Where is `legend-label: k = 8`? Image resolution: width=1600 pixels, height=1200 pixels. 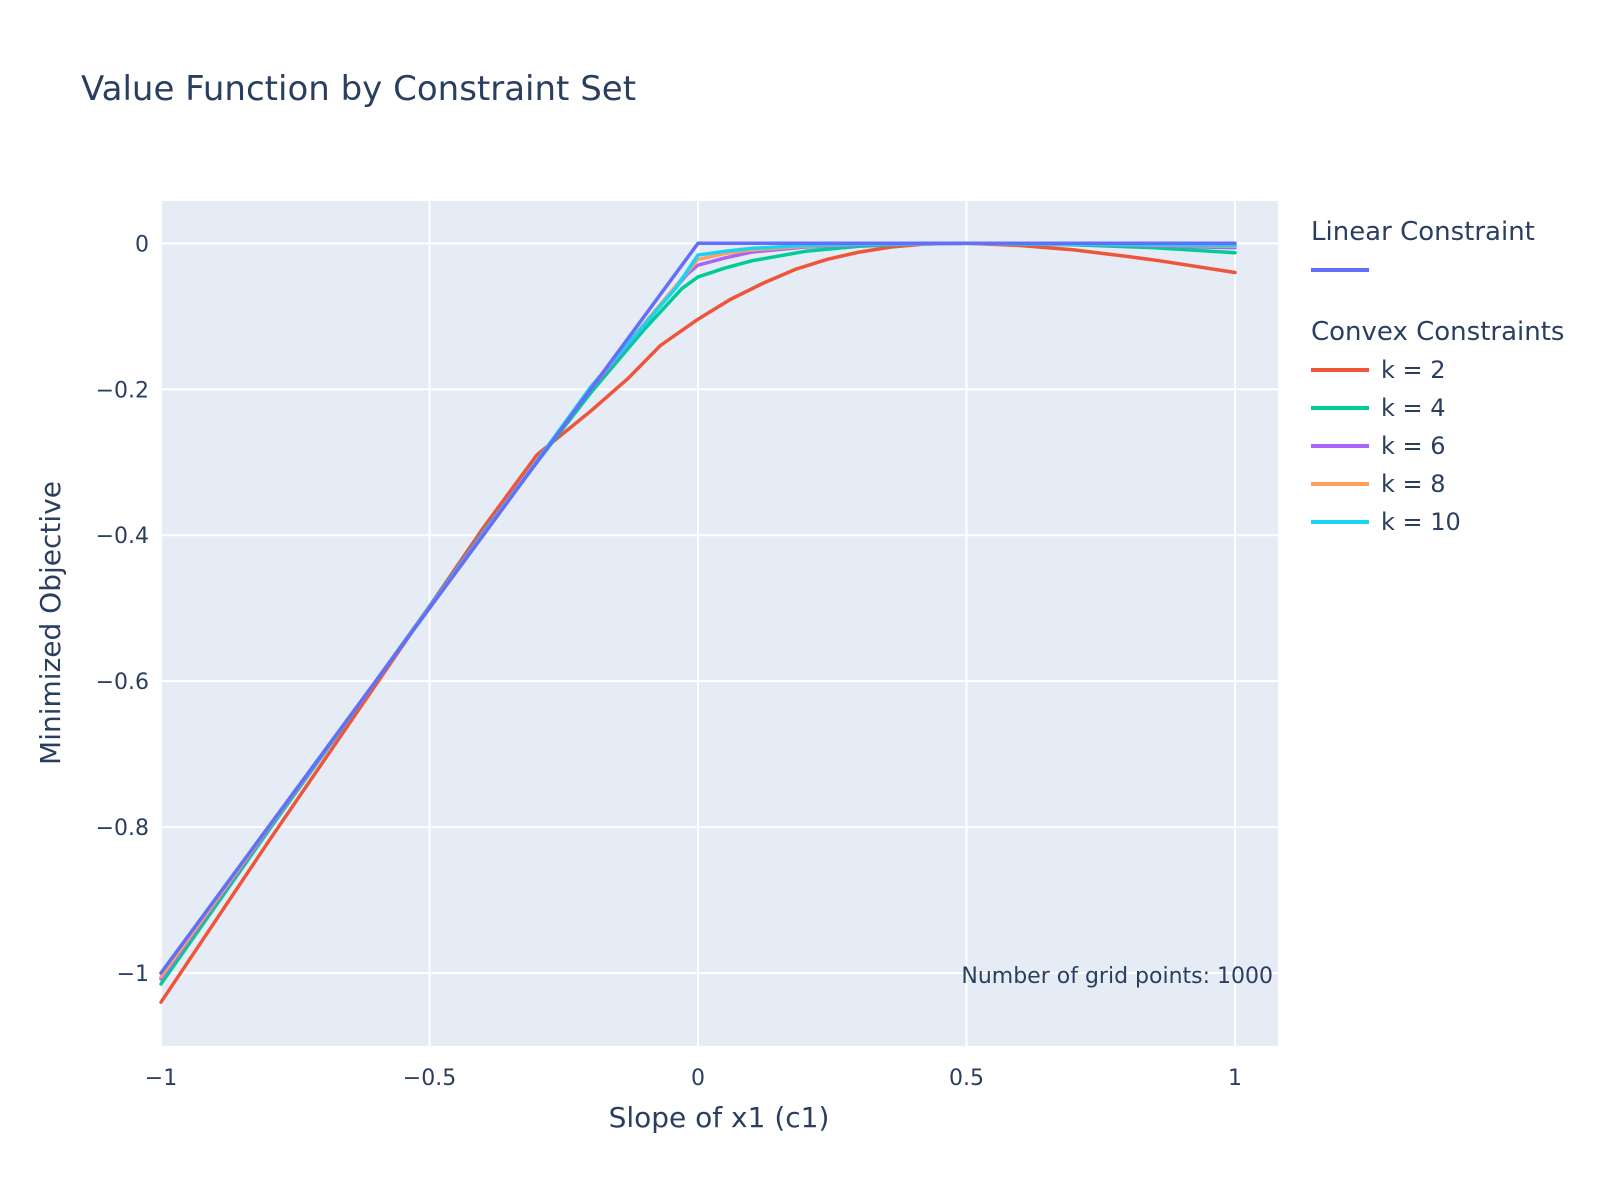
legend-label: k = 8 is located at coordinates (1413, 484).